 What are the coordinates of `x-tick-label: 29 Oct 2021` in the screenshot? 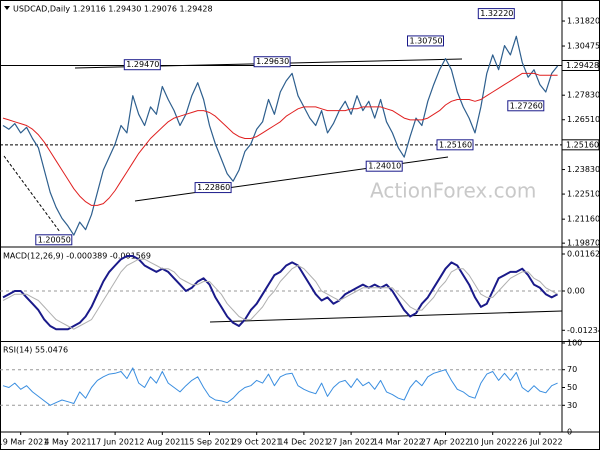 It's located at (256, 442).